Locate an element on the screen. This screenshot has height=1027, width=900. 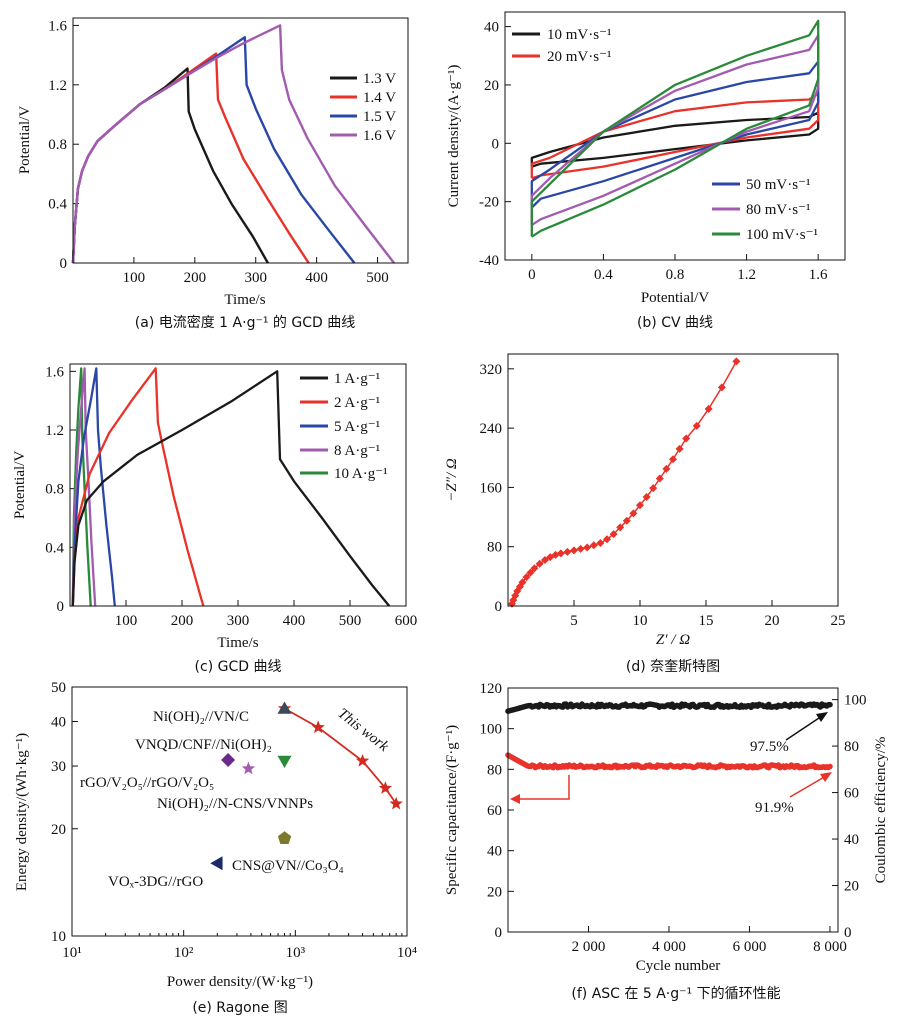
legend-label: 100 mV·s⁻¹ is located at coordinates (782, 235).